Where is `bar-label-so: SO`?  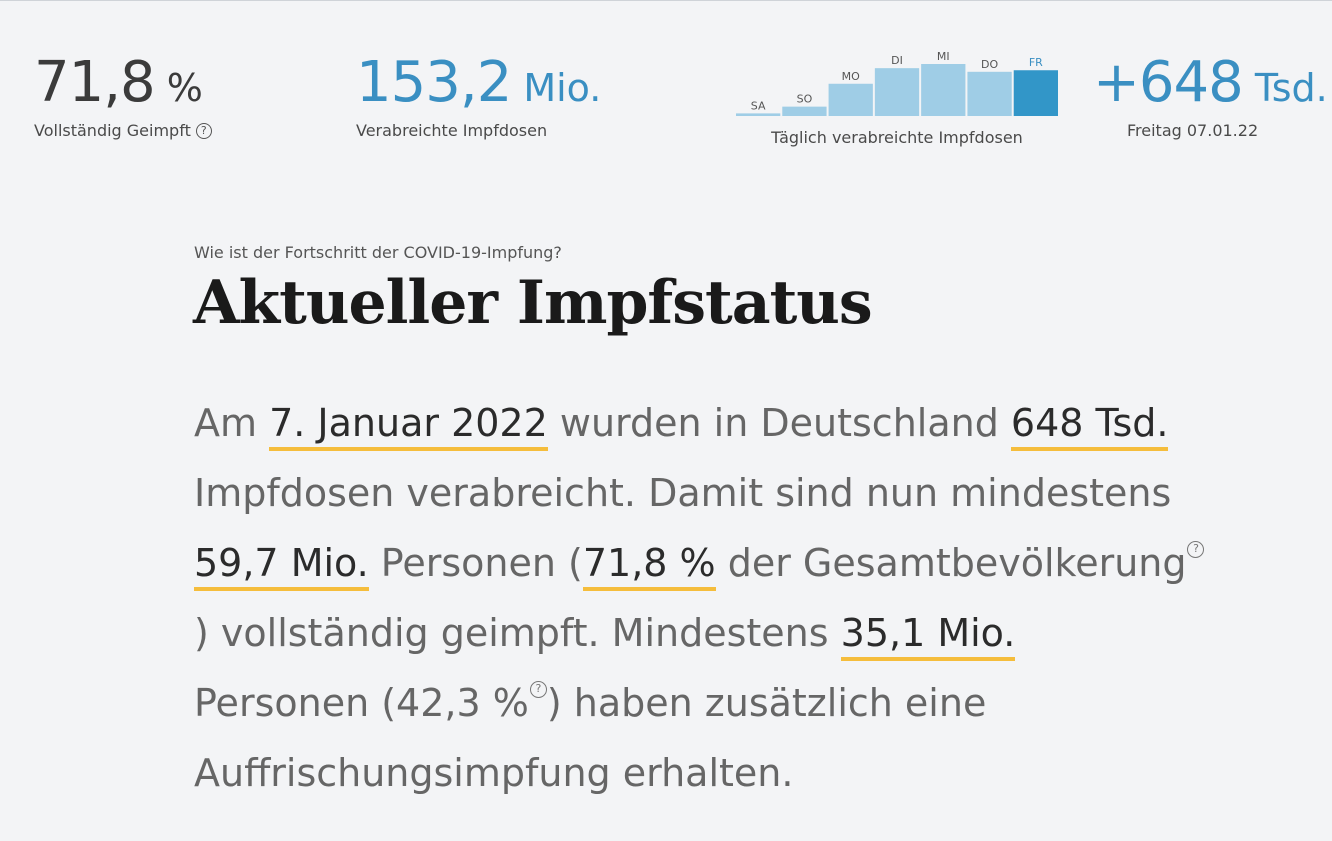 bar-label-so: SO is located at coordinates (805, 99).